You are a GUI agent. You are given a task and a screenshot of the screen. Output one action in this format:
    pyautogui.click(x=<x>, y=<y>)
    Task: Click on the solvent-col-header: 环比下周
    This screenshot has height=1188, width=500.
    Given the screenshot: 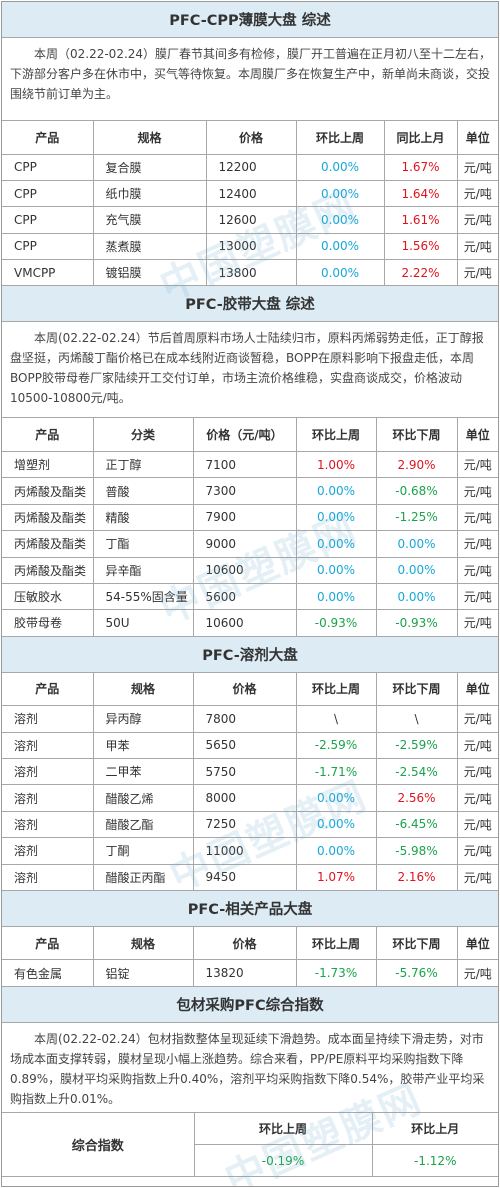 What is the action you would take?
    pyautogui.click(x=417, y=689)
    